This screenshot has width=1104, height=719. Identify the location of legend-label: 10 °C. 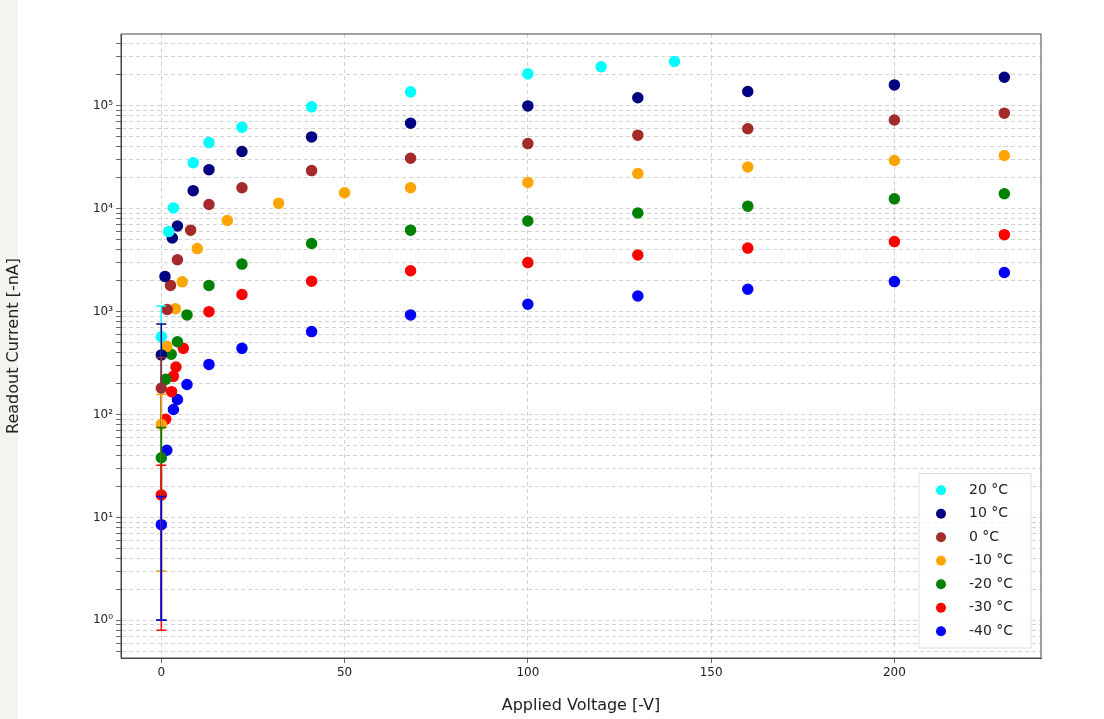
(989, 512).